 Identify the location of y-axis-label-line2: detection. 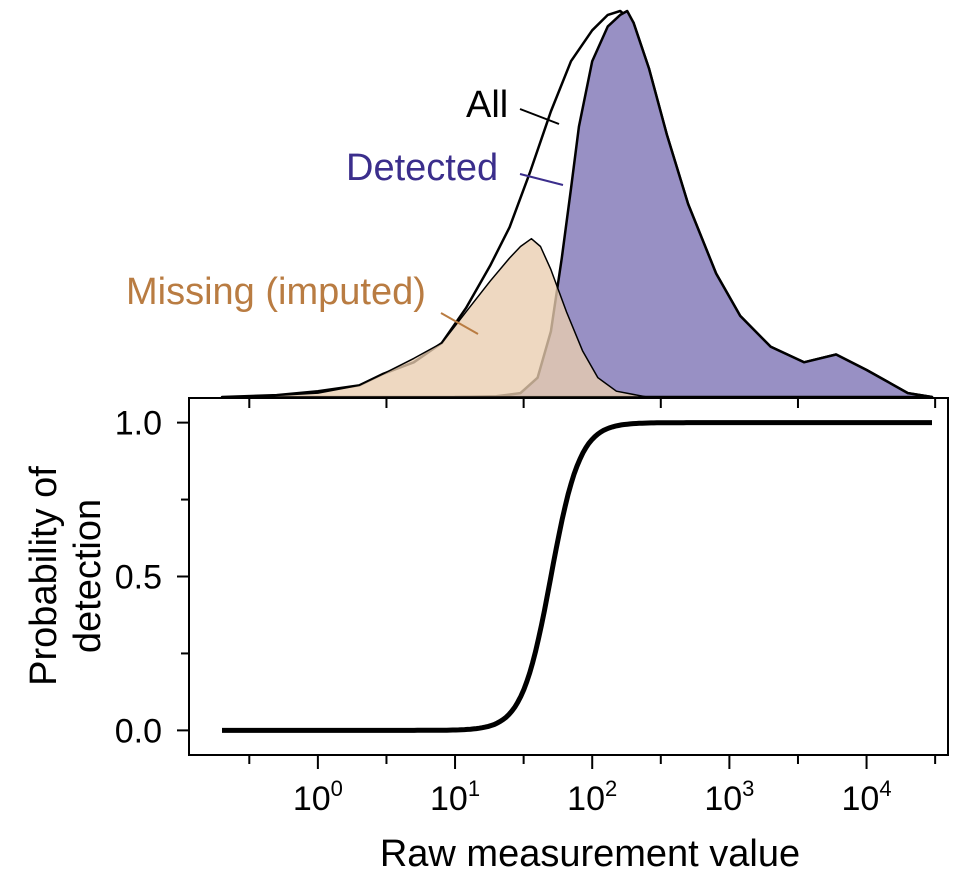
(88, 576).